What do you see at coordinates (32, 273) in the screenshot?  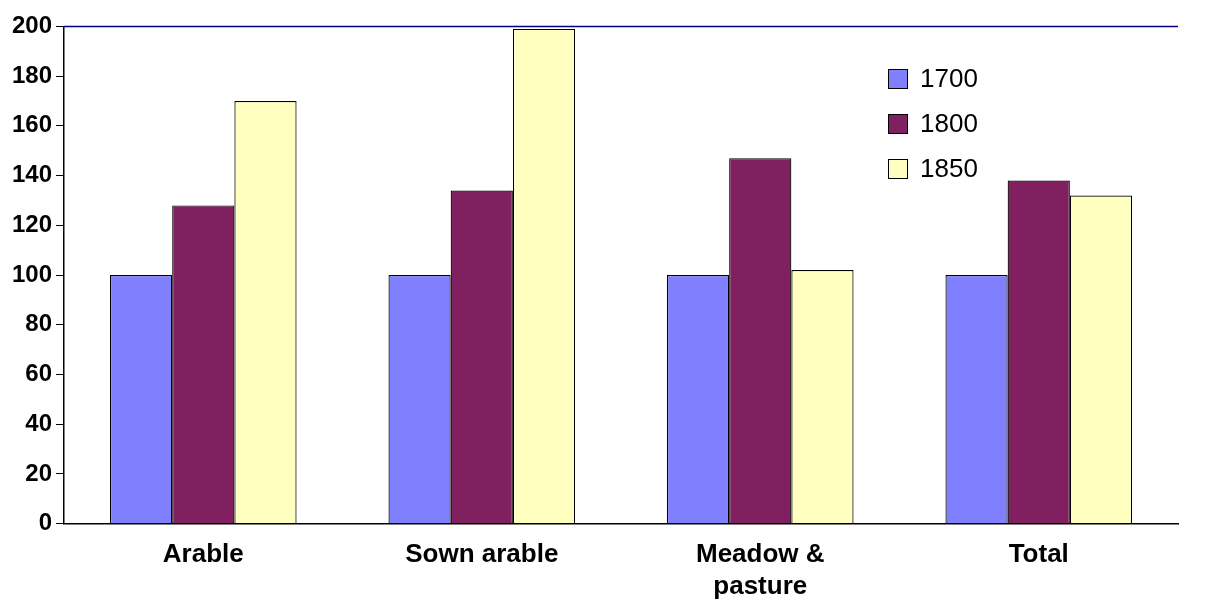 I see `y-tick-label: 100` at bounding box center [32, 273].